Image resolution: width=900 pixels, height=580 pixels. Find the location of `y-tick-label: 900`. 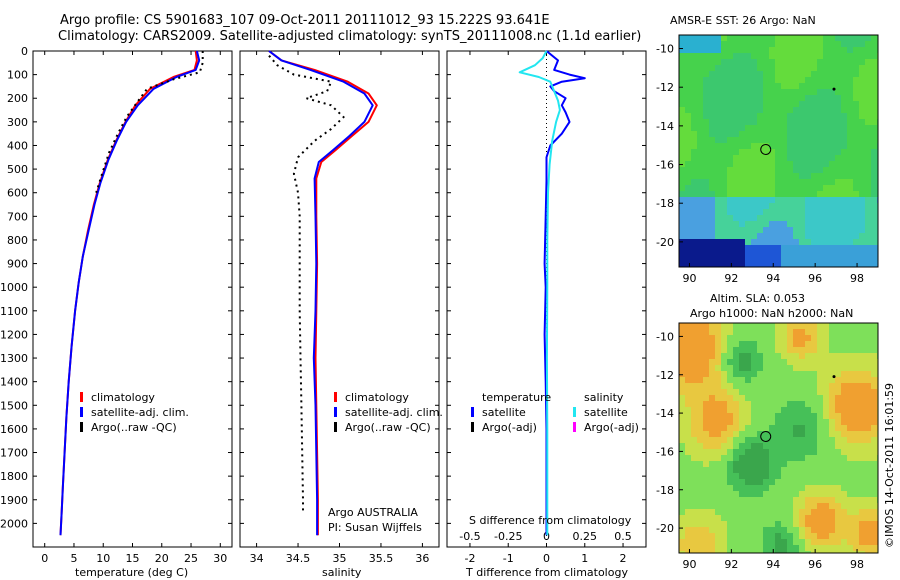

y-tick-label: 900 is located at coordinates (17, 264).